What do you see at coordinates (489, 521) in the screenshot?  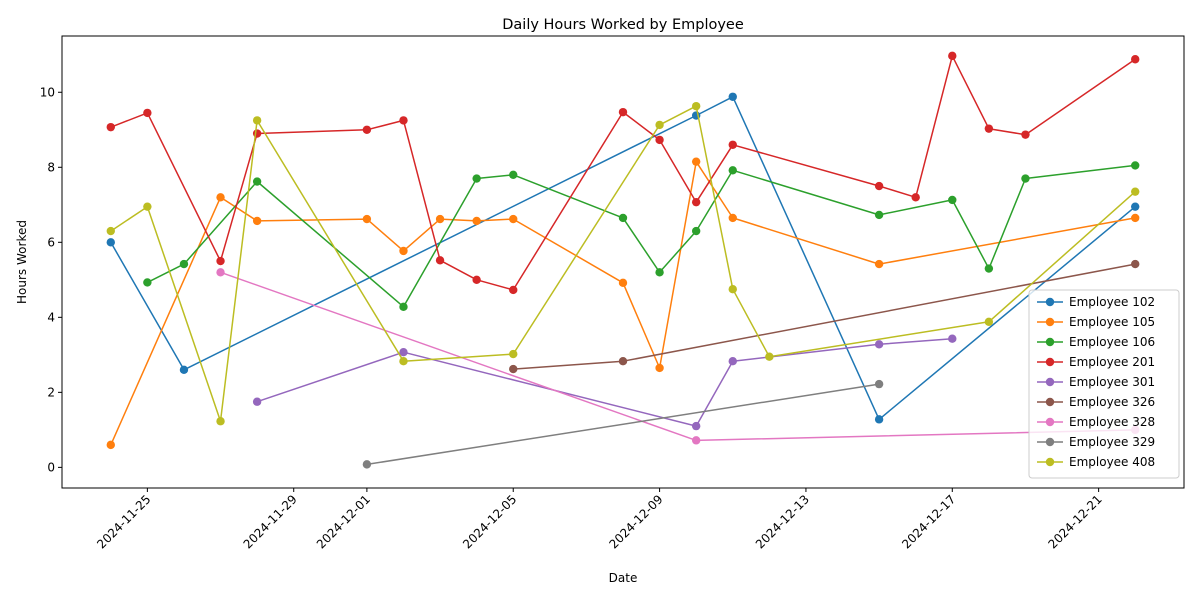 I see `x-tick-label: 2024-12-05` at bounding box center [489, 521].